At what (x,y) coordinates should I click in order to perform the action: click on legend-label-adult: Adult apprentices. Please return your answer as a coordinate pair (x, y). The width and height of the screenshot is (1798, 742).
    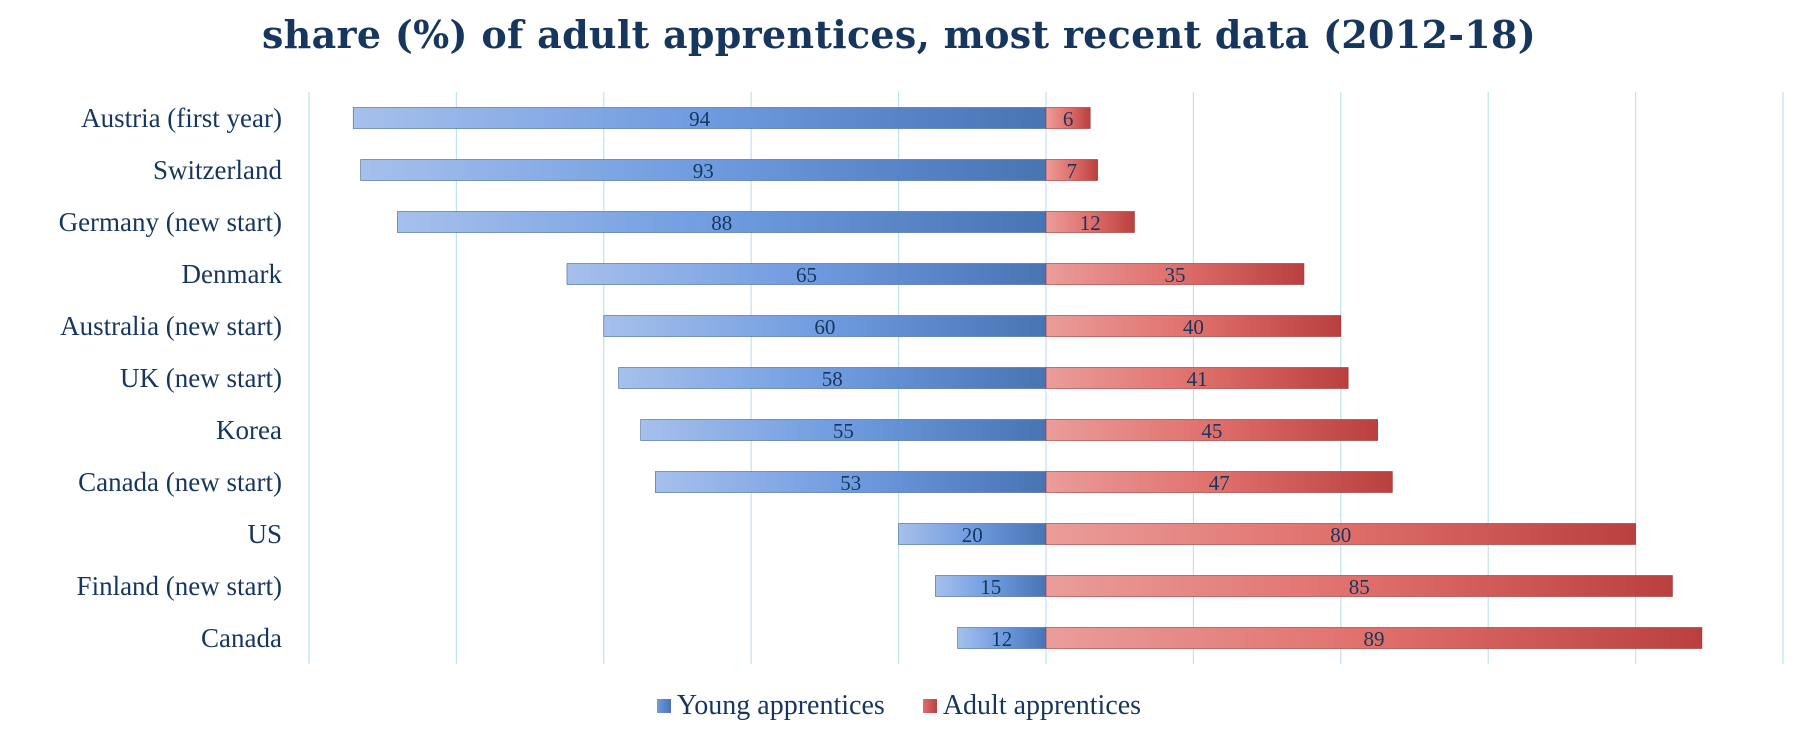
    Looking at the image, I should click on (1042, 705).